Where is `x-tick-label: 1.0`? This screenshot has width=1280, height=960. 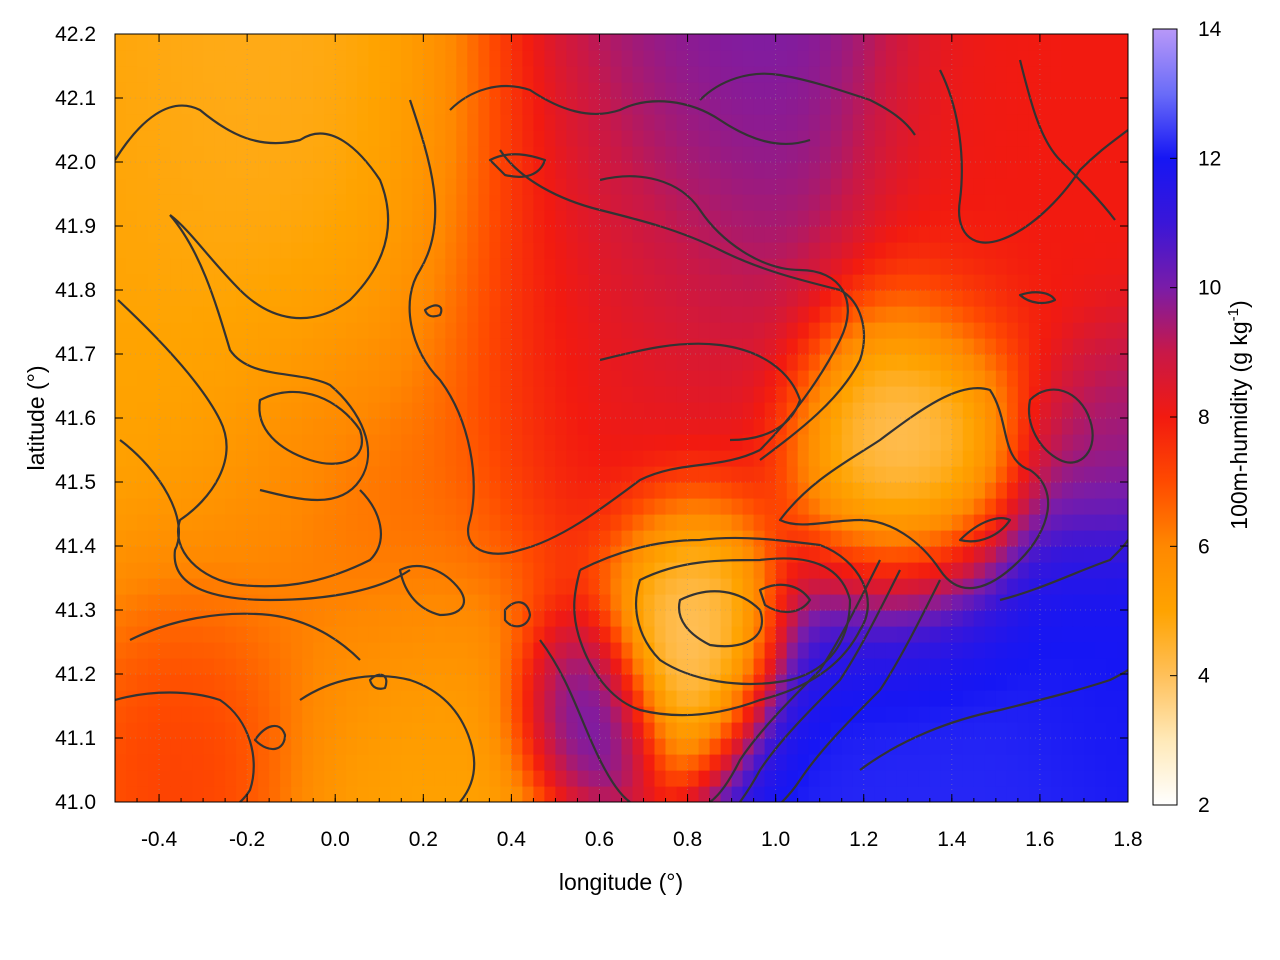 x-tick-label: 1.0 is located at coordinates (775, 839).